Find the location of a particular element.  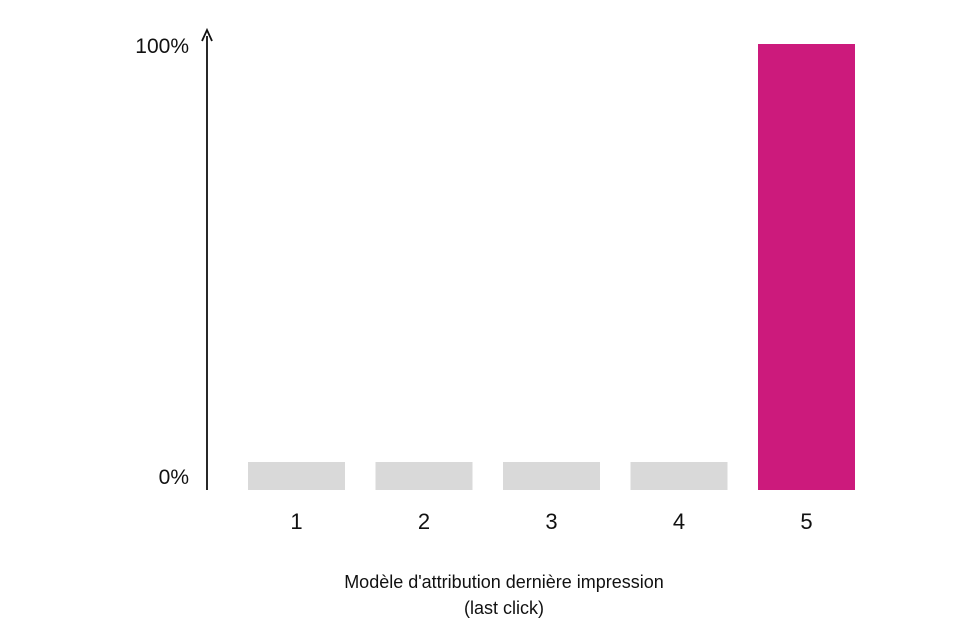

x-tick-label-4: 4 is located at coordinates (679, 521).